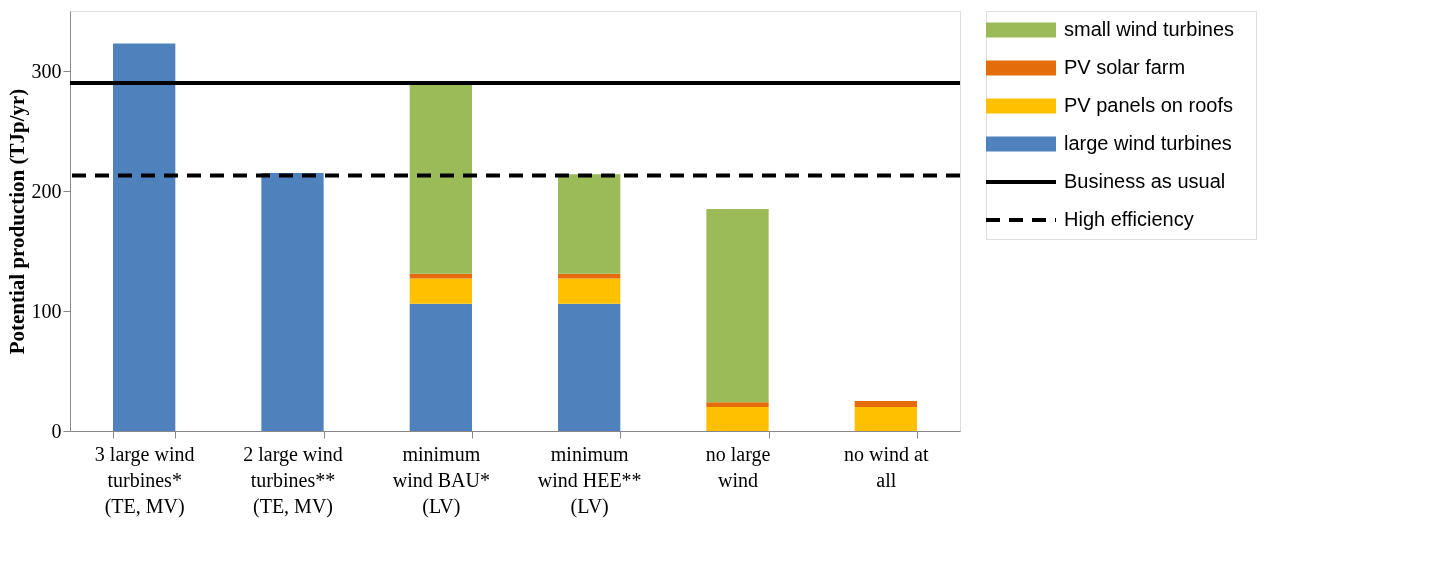 The height and width of the screenshot is (585, 1429). What do you see at coordinates (46, 310) in the screenshot?
I see `y-tick-label: 100` at bounding box center [46, 310].